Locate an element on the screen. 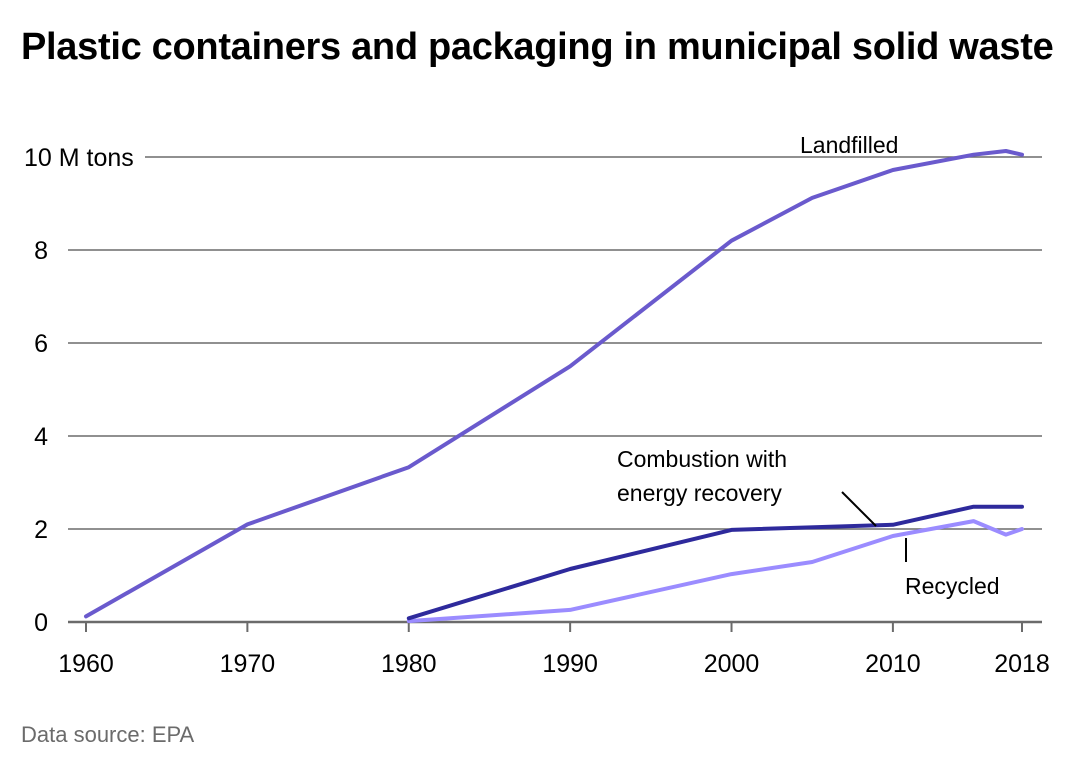 Image resolution: width=1080 pixels, height=770 pixels. x-tick-label: 1970 is located at coordinates (248, 664).